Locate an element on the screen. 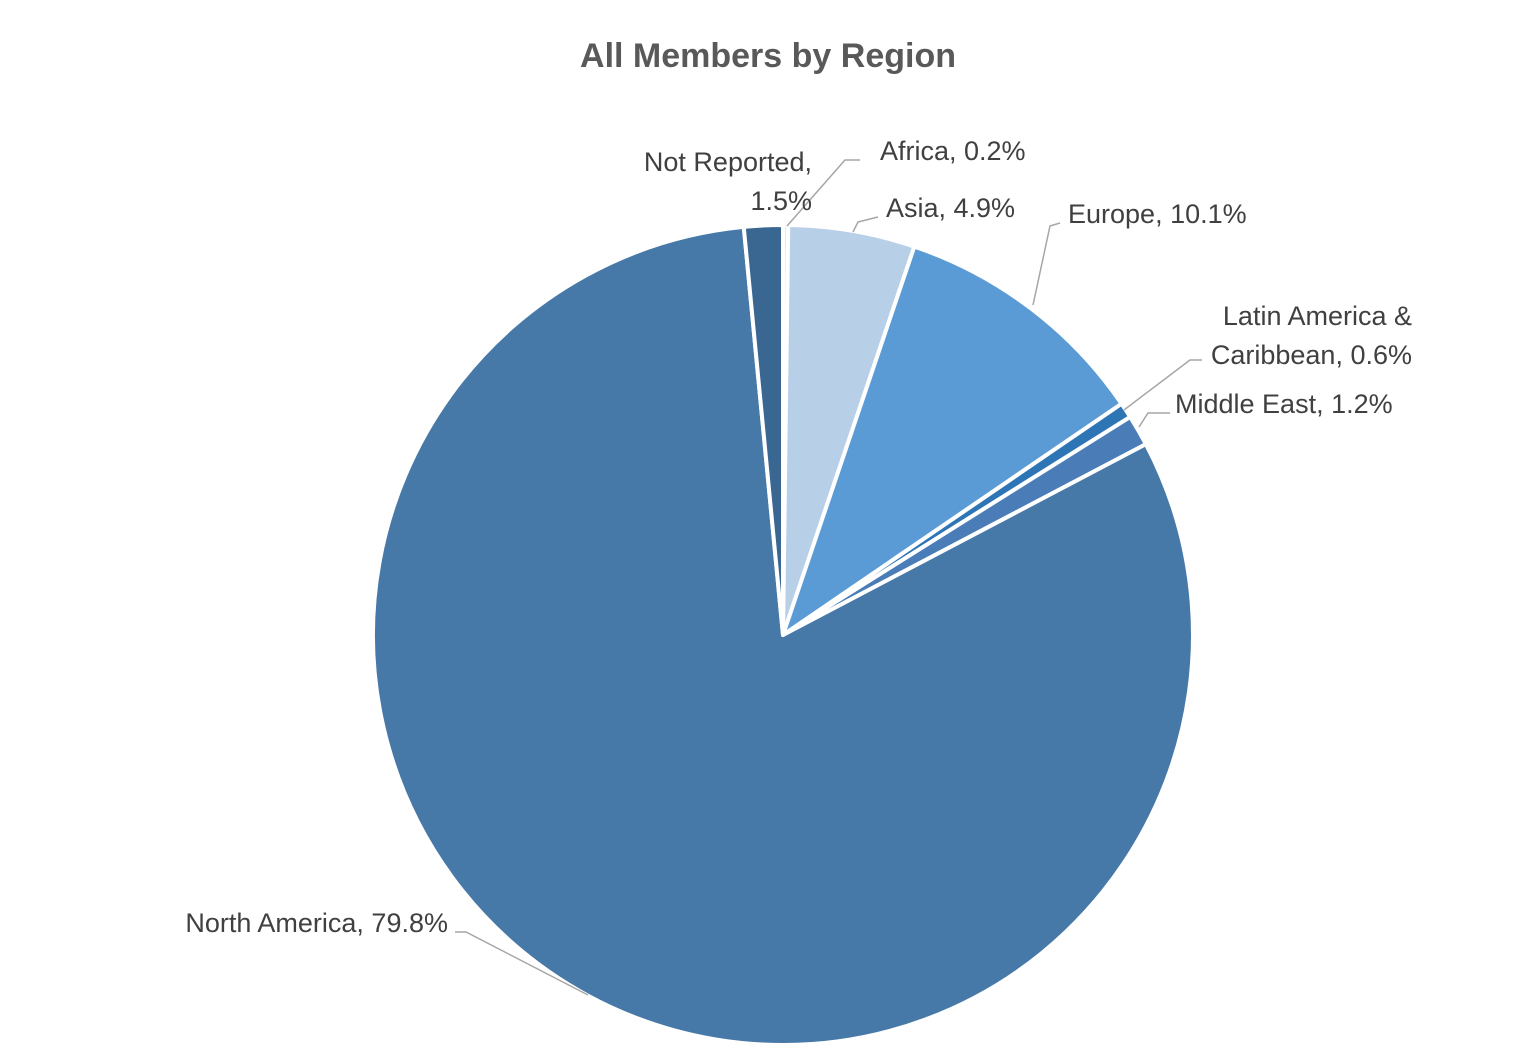 The image size is (1536, 1049). chart-title: All Members by Region is located at coordinates (768, 56).